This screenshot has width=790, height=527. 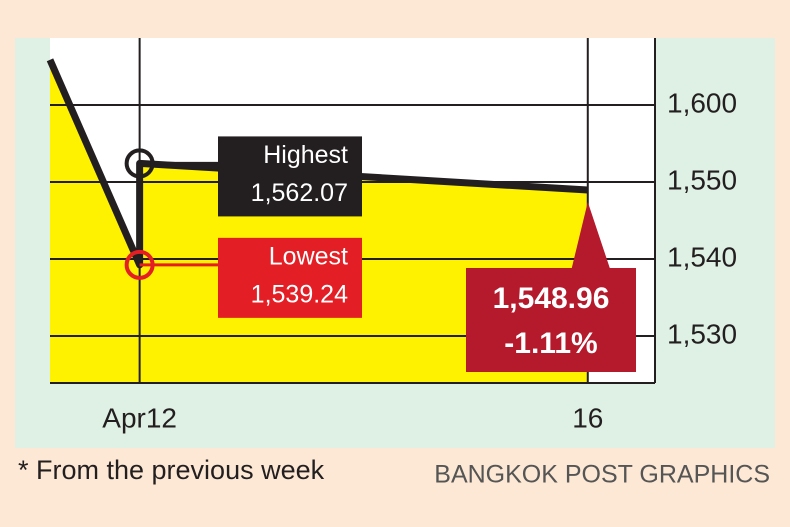 I want to click on close-value: 1,548.96, so click(x=551, y=298).